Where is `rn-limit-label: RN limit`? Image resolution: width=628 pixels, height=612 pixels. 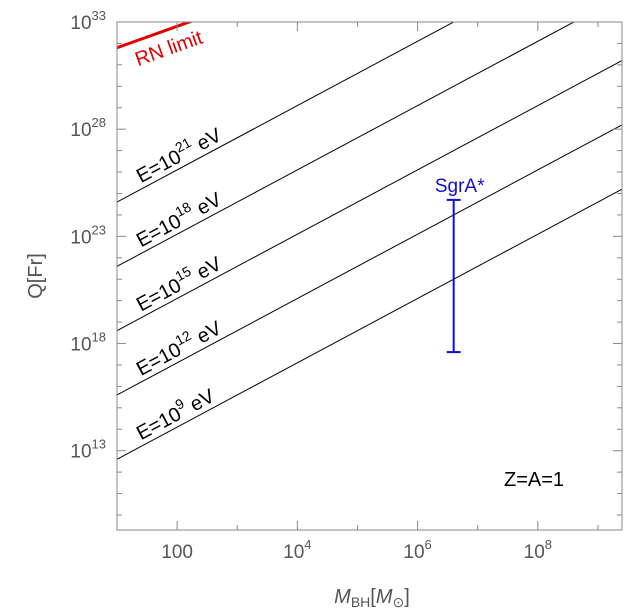
rn-limit-label: RN limit is located at coordinates (169, 49).